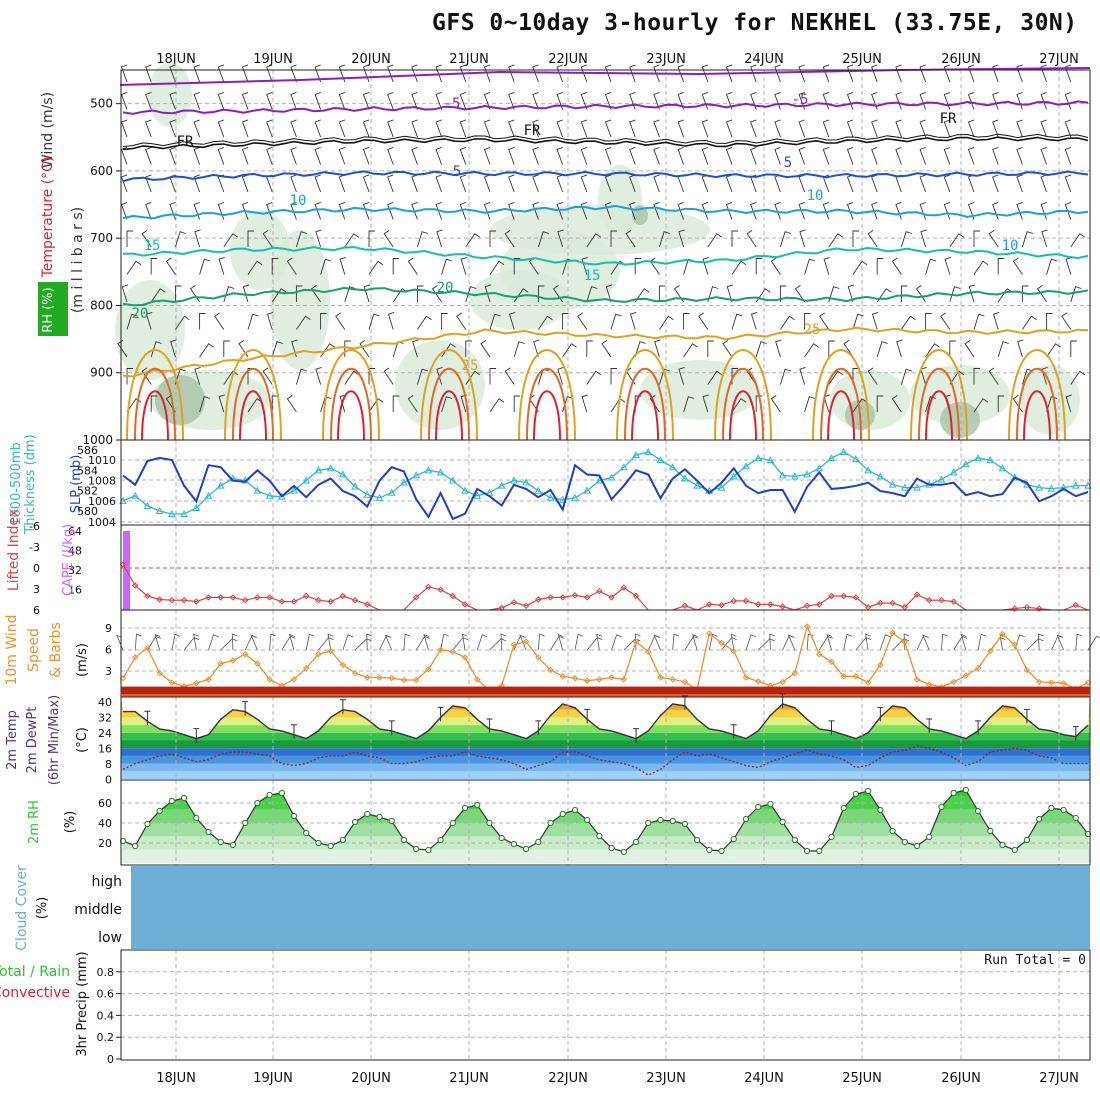 This screenshot has width=1100, height=1100. Describe the element at coordinates (605, 759) in the screenshot. I see `temperature-band` at that location.